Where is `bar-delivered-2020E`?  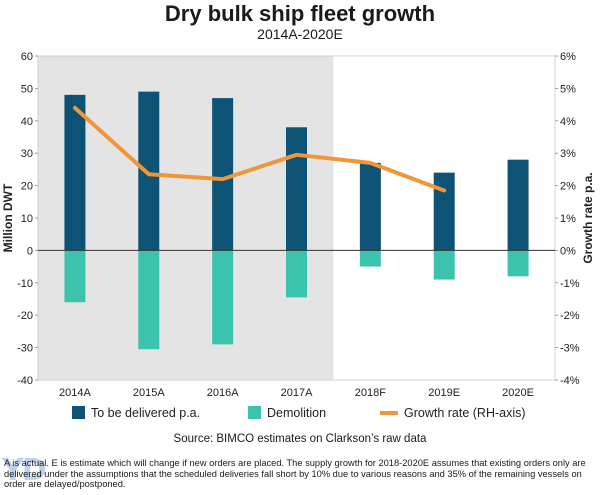
bar-delivered-2020E is located at coordinates (518, 205).